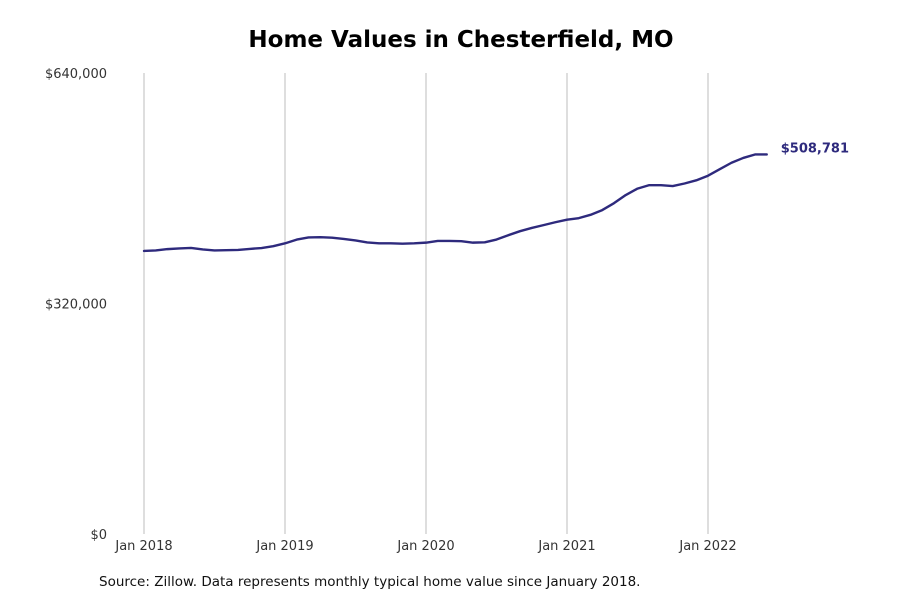 The image size is (900, 600). I want to click on chart-title: Home Values in Chesterfield, MO, so click(461, 40).